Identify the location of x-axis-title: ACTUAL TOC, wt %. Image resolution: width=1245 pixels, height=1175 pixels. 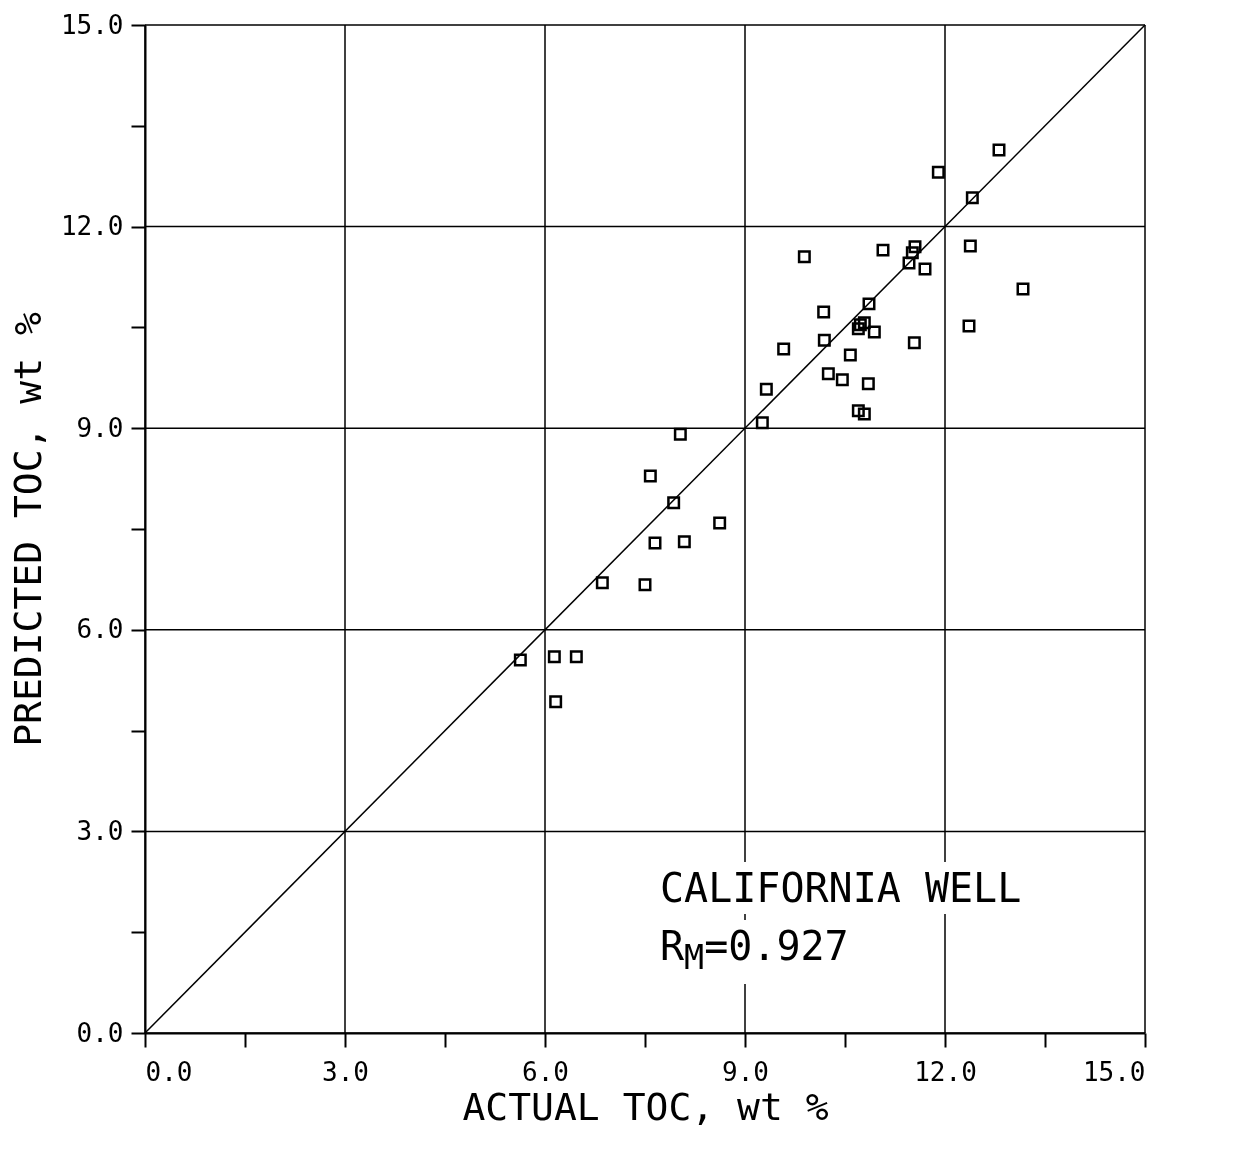
(645, 1106).